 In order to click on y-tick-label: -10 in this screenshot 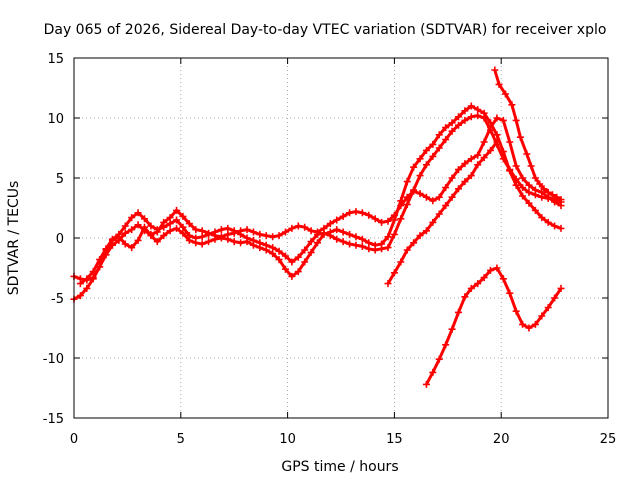, I will do `click(53, 359)`.